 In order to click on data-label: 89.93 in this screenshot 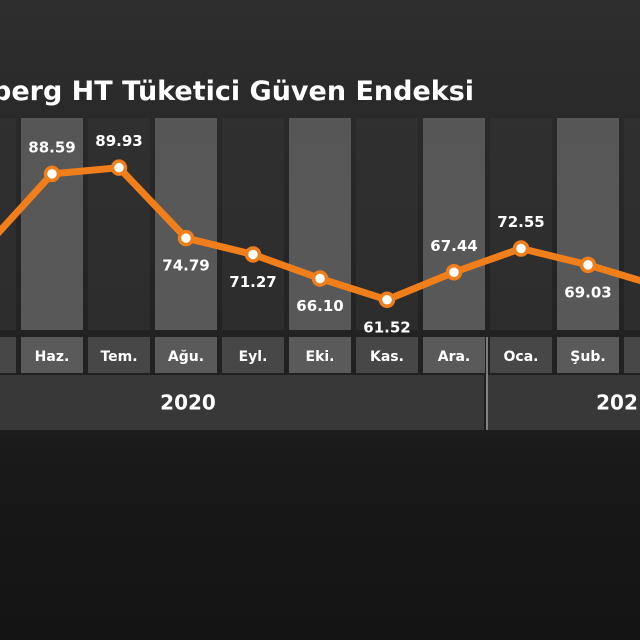, I will do `click(118, 141)`.